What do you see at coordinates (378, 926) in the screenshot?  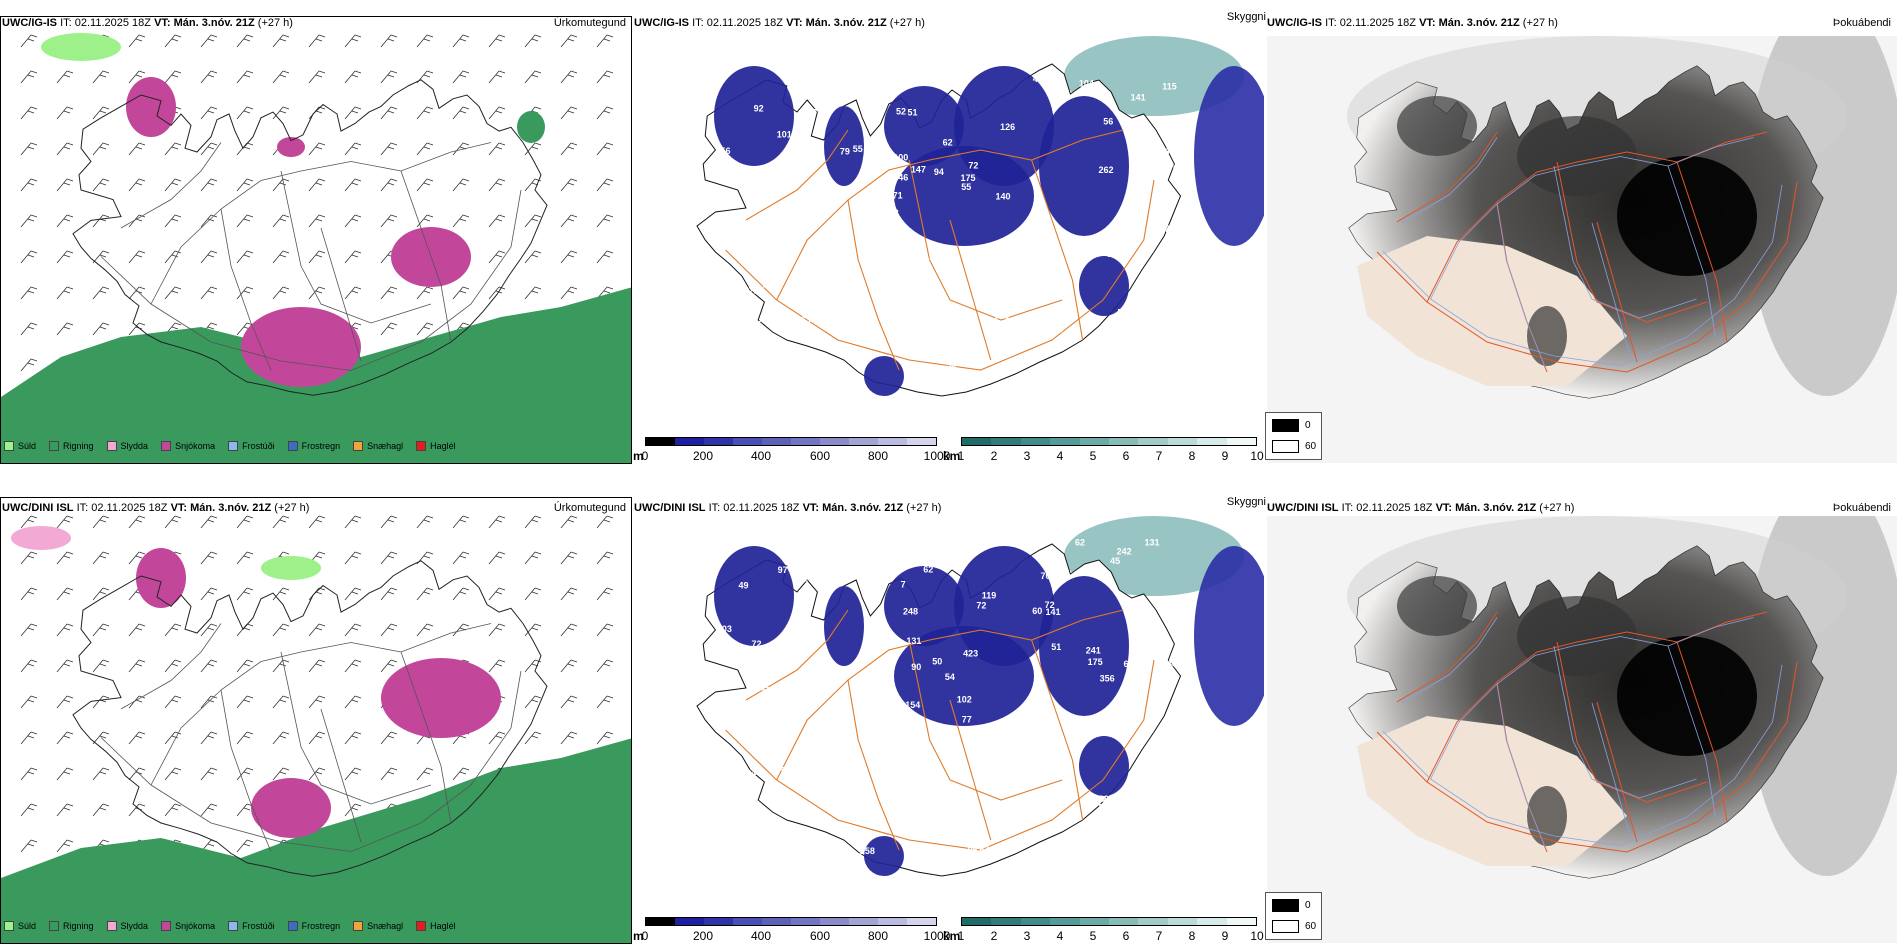 I see `precip-legend-item: Snæhagl` at bounding box center [378, 926].